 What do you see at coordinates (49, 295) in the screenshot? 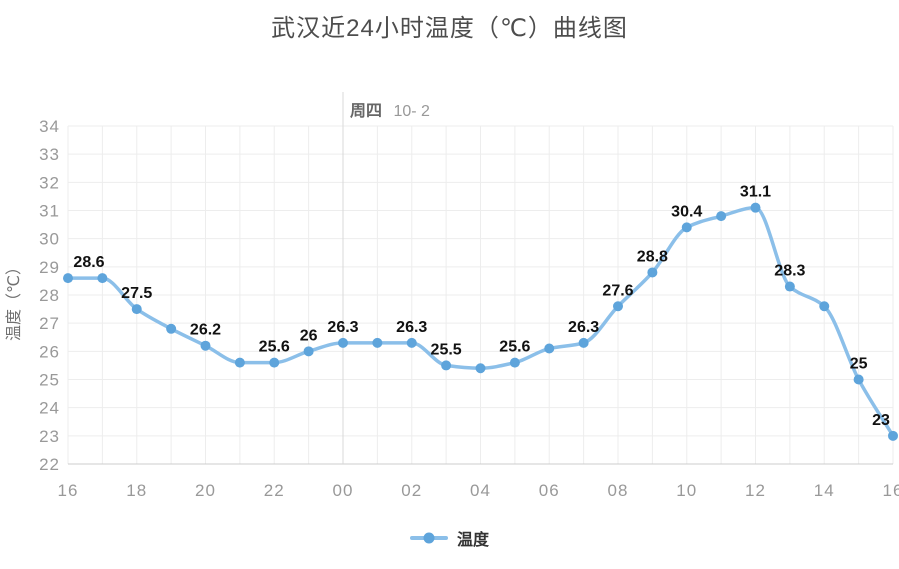
I see `y-tick-label: 28` at bounding box center [49, 295].